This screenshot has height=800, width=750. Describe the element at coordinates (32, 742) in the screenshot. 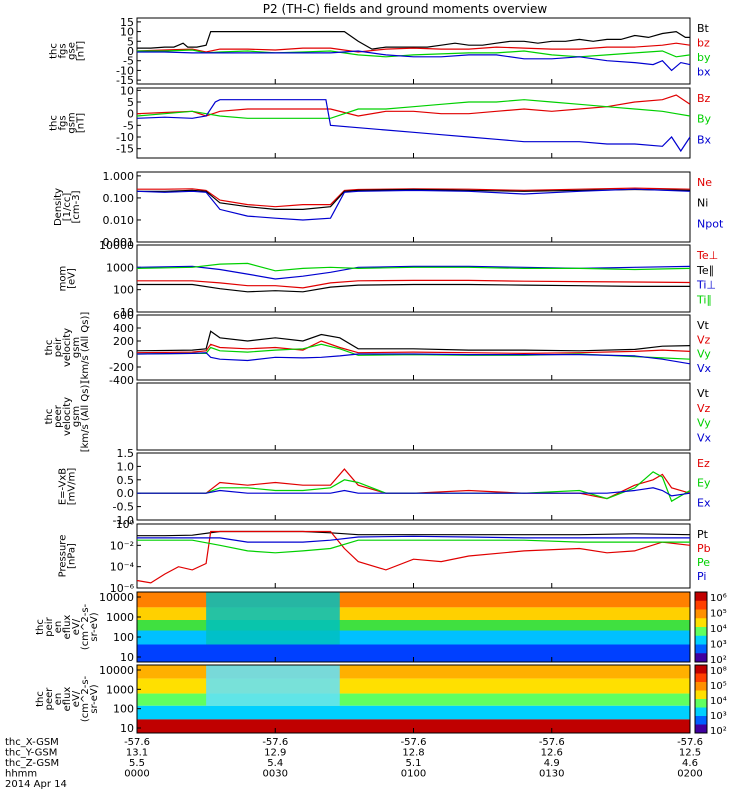

I see `orbit-row-label: thc_X-GSM` at that location.